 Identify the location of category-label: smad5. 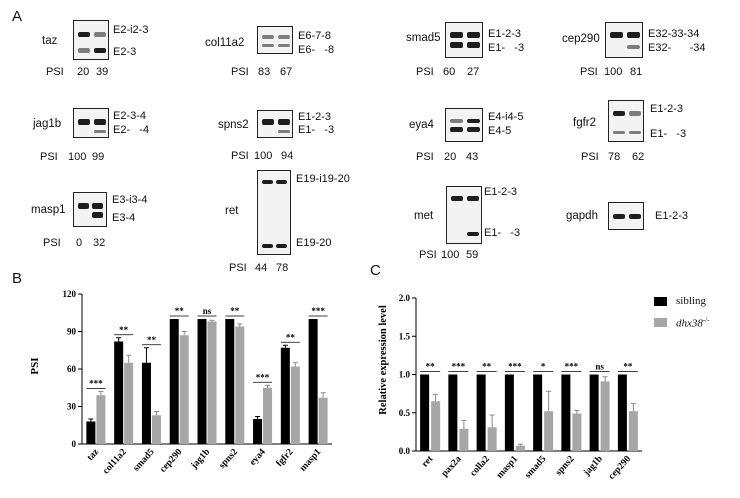
(144, 460).